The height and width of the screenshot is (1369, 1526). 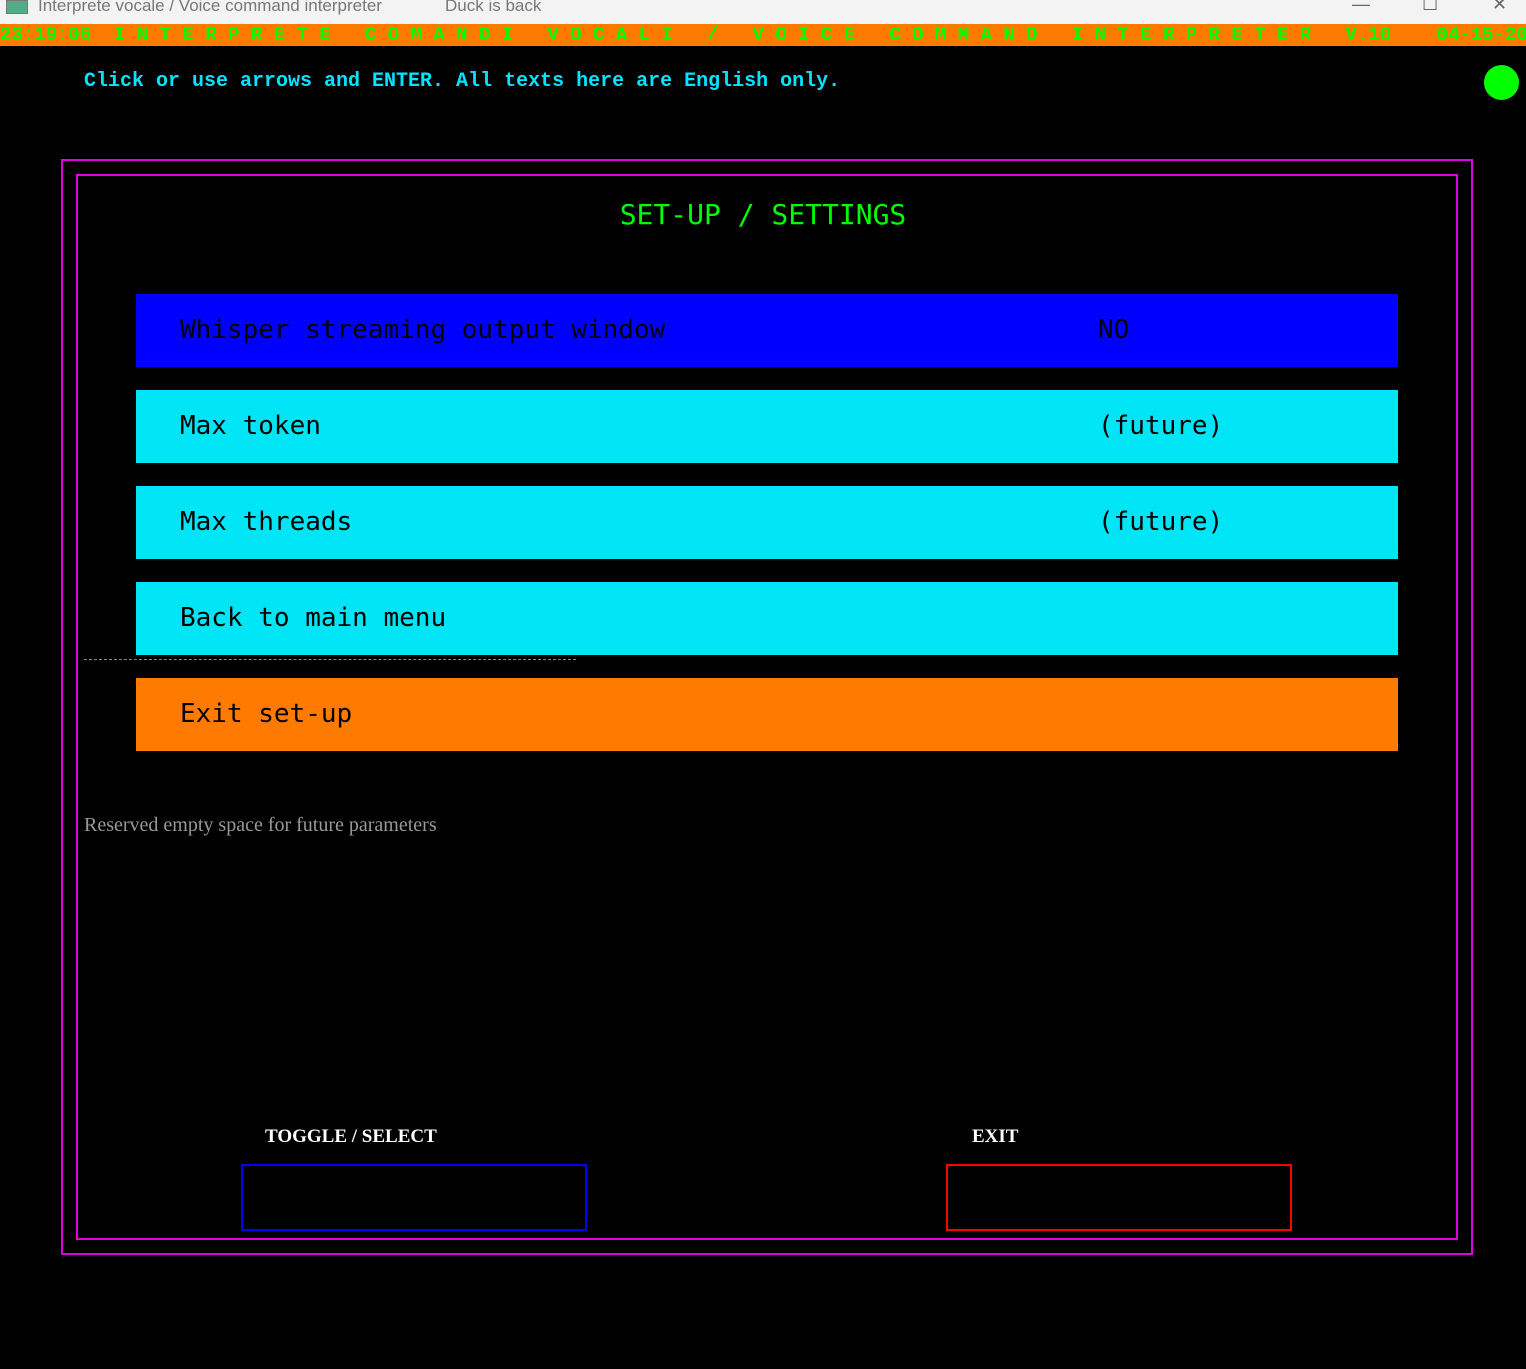 I want to click on menu-item-label: Exit set-up, so click(x=266, y=714).